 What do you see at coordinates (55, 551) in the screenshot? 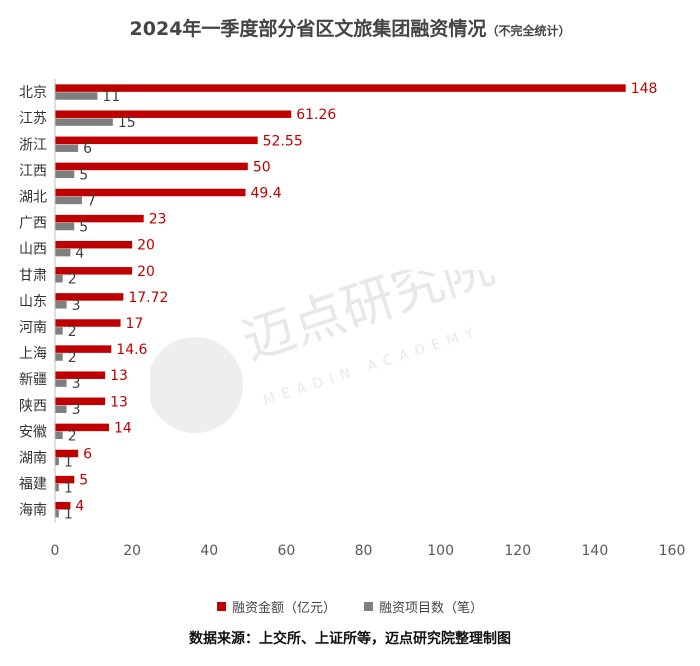
I see `x-tick-label: 0` at bounding box center [55, 551].